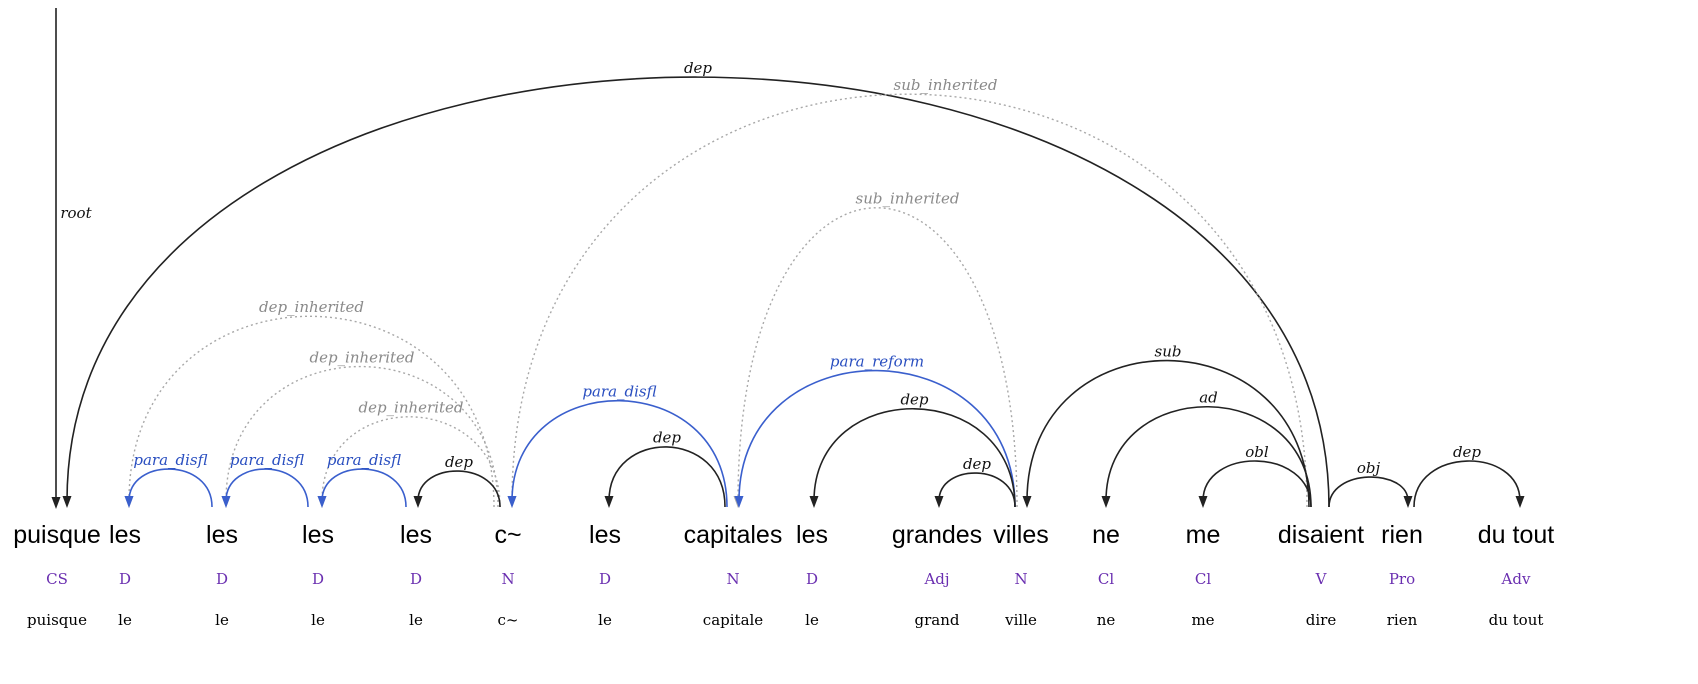  What do you see at coordinates (318, 535) in the screenshot?
I see `token-word-3: les` at bounding box center [318, 535].